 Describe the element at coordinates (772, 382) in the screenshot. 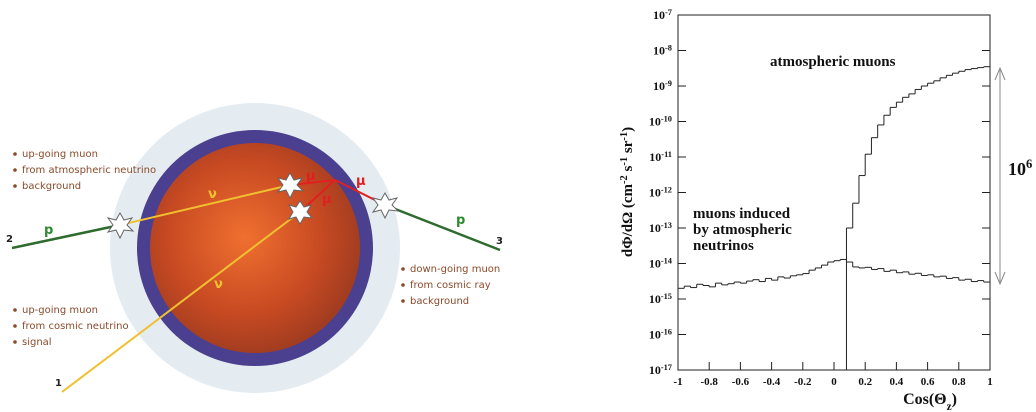

I see `x-tick-label: -0.4` at that location.